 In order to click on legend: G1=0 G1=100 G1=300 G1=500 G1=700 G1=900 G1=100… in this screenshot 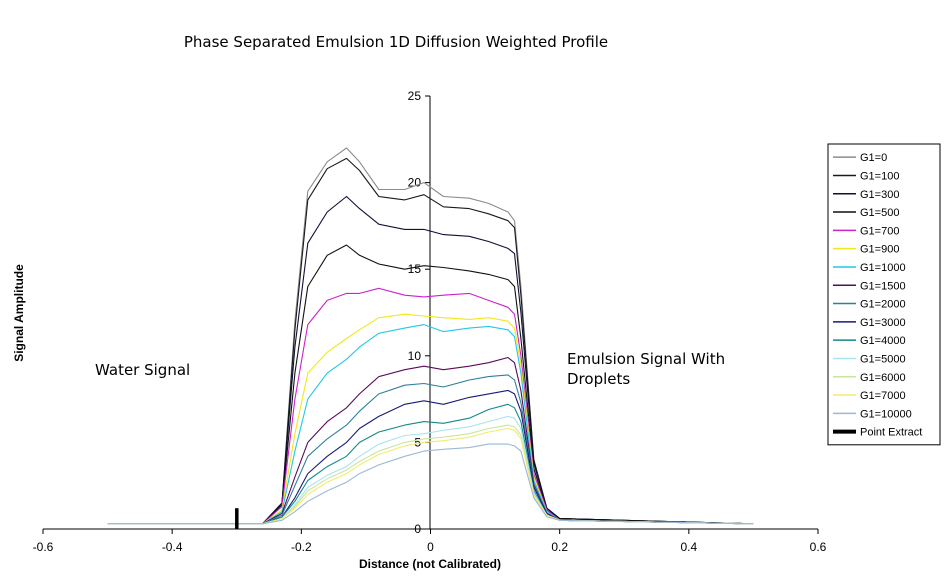, I will do `click(884, 294)`.